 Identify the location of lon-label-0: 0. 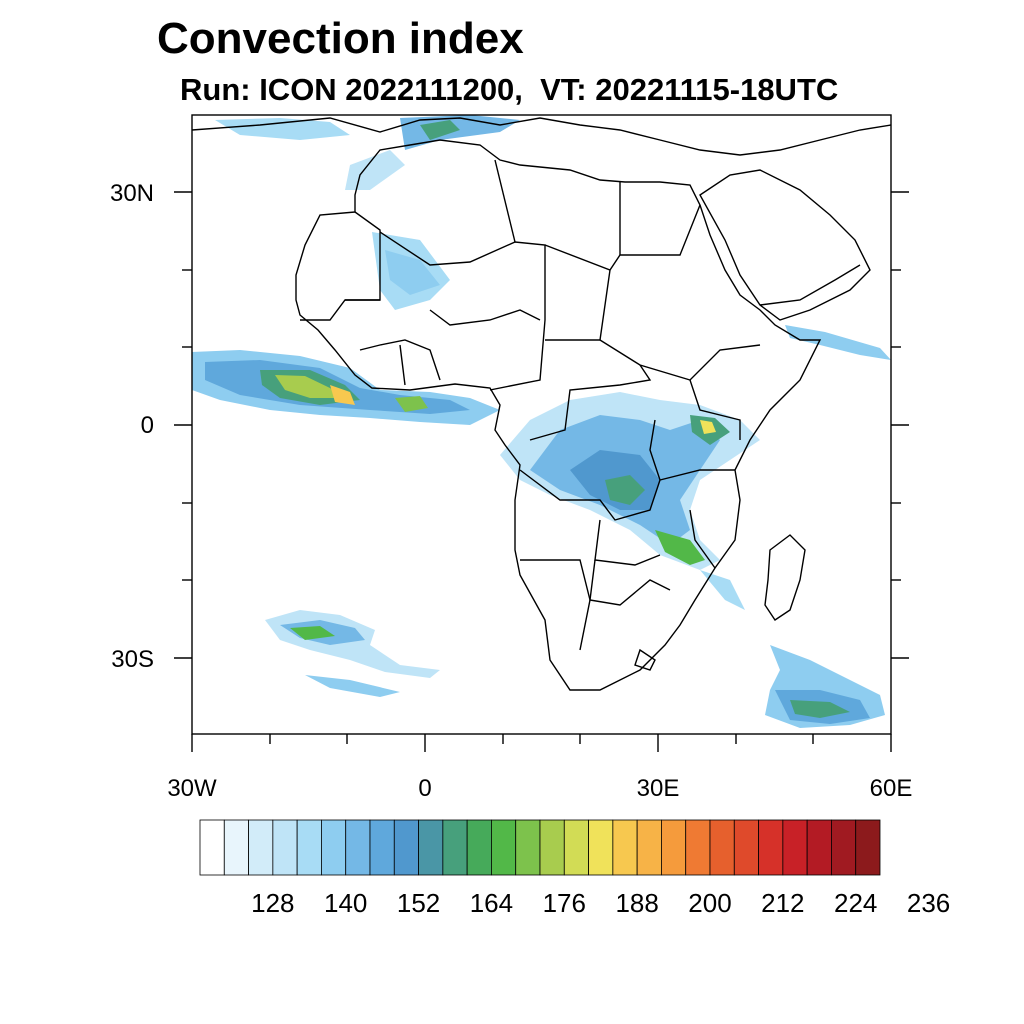
(425, 788).